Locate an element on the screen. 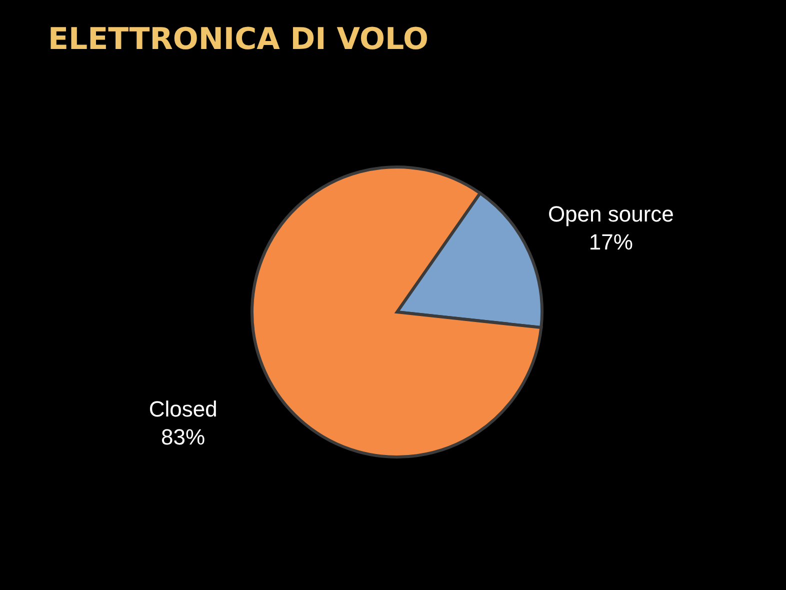 This screenshot has width=786, height=590. slice-label: Open source is located at coordinates (611, 214).